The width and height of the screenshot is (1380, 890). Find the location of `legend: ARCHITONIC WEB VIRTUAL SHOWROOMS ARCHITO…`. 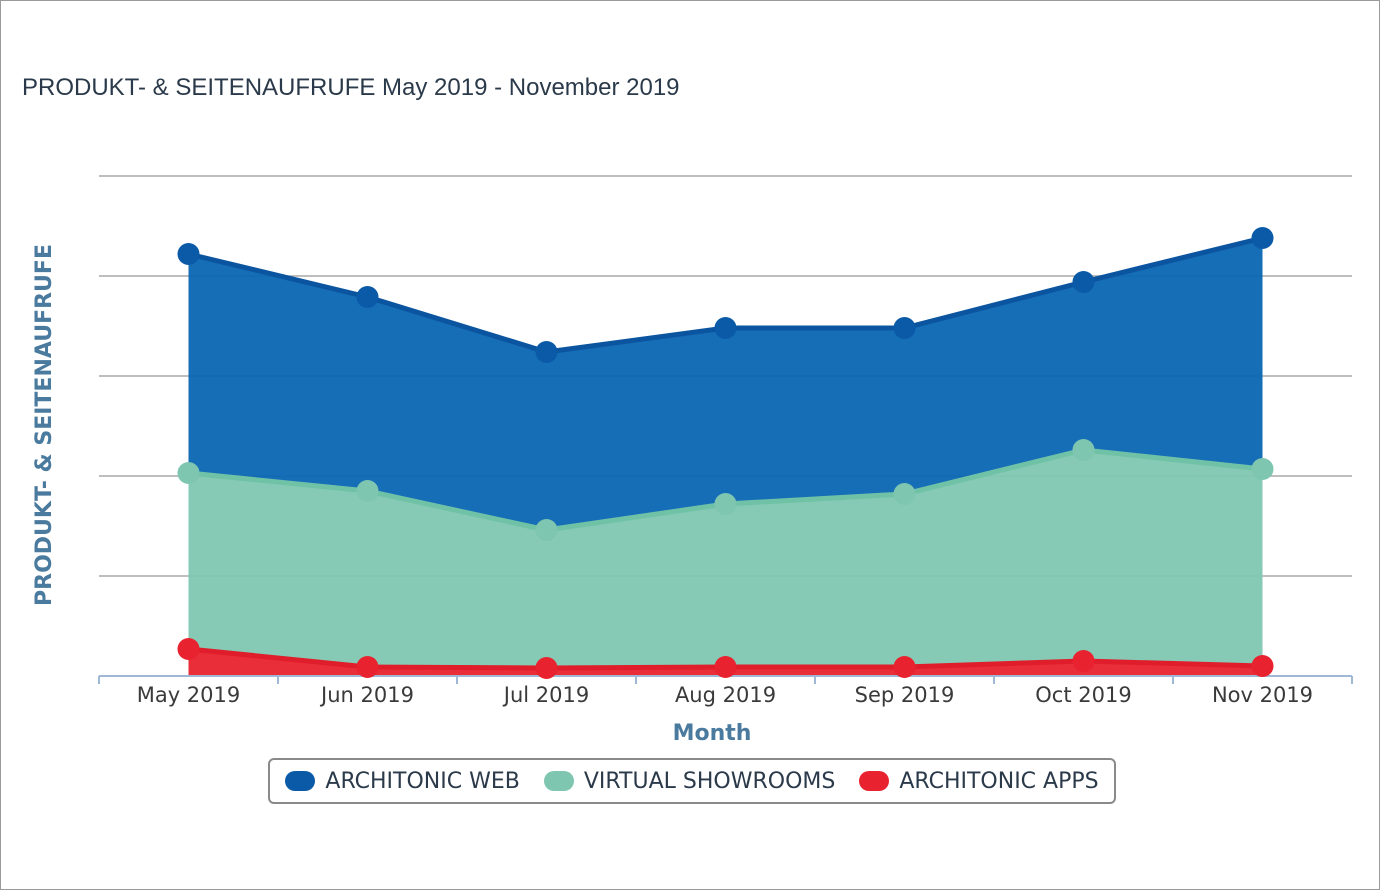

legend: ARCHITONIC WEB VIRTUAL SHOWROOMS ARCHITO… is located at coordinates (692, 781).